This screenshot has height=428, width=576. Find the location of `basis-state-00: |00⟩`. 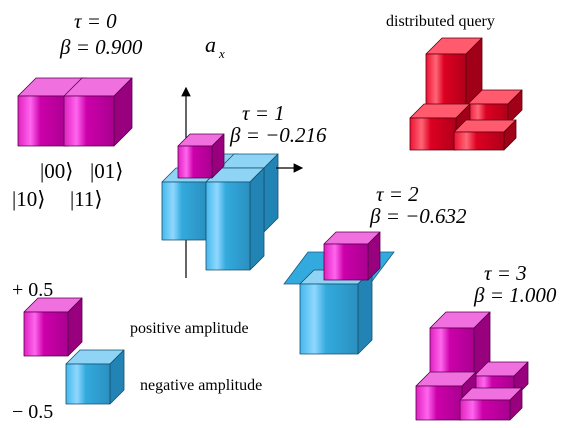

basis-state-00: |00⟩ is located at coordinates (56, 171).